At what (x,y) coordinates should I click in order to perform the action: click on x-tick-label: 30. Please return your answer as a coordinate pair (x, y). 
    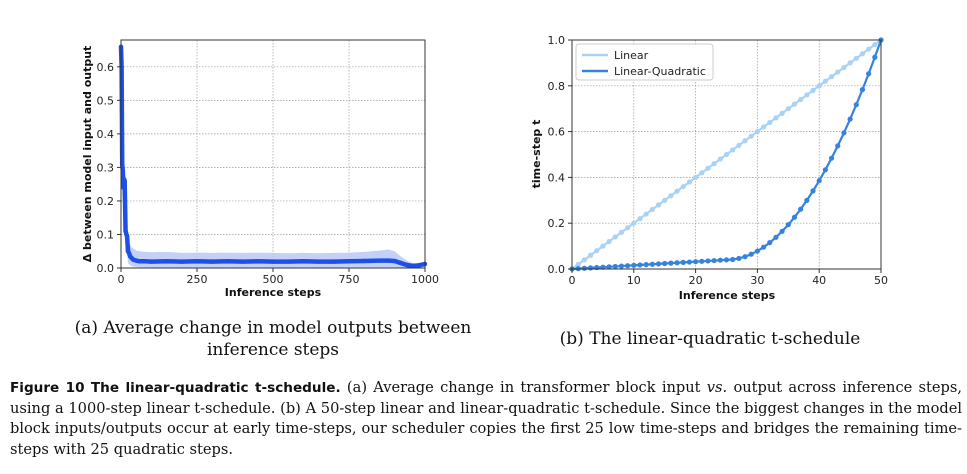
    Looking at the image, I should click on (757, 280).